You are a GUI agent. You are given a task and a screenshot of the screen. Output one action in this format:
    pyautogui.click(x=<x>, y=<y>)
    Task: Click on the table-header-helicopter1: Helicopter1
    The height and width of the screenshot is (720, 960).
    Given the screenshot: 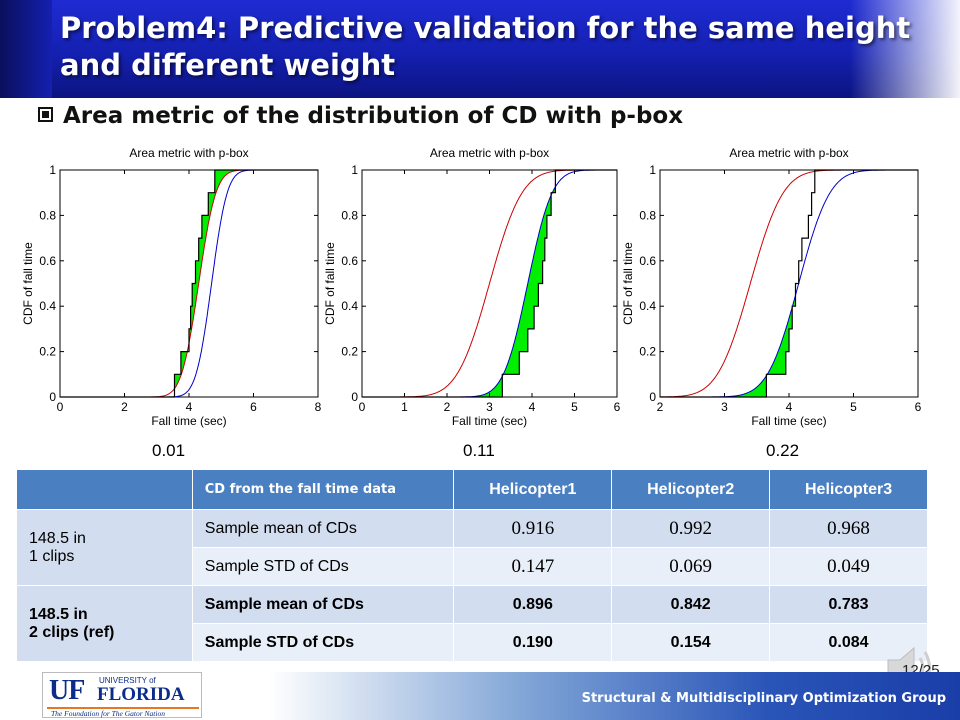 What is the action you would take?
    pyautogui.click(x=533, y=489)
    